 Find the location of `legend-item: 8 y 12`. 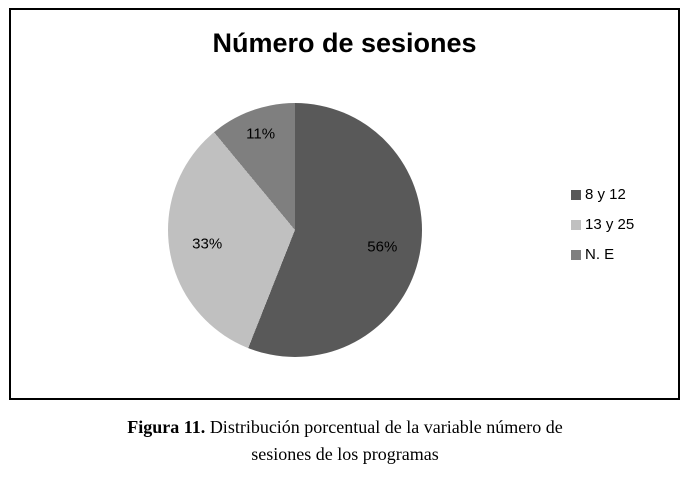

legend-item: 8 y 12 is located at coordinates (602, 194).